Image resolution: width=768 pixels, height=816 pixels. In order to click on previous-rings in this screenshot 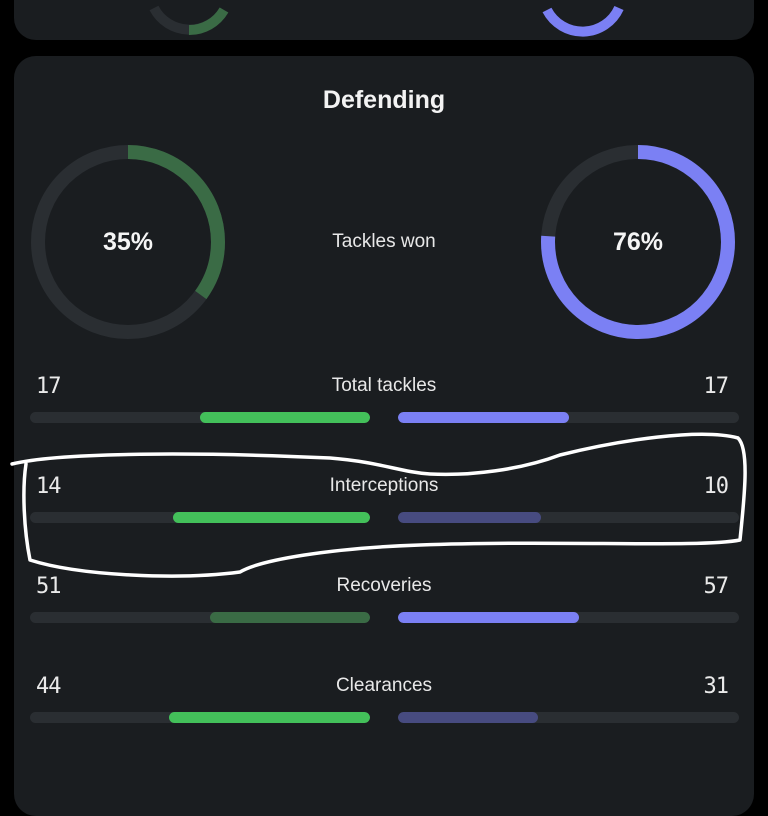, I will do `click(386, 21)`.